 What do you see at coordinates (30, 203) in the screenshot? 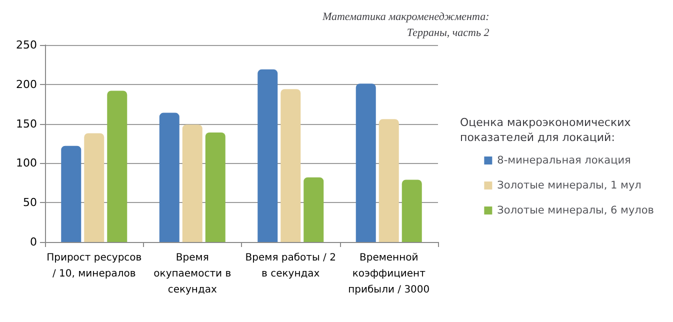
I see `y-tick-label: 50` at bounding box center [30, 203].